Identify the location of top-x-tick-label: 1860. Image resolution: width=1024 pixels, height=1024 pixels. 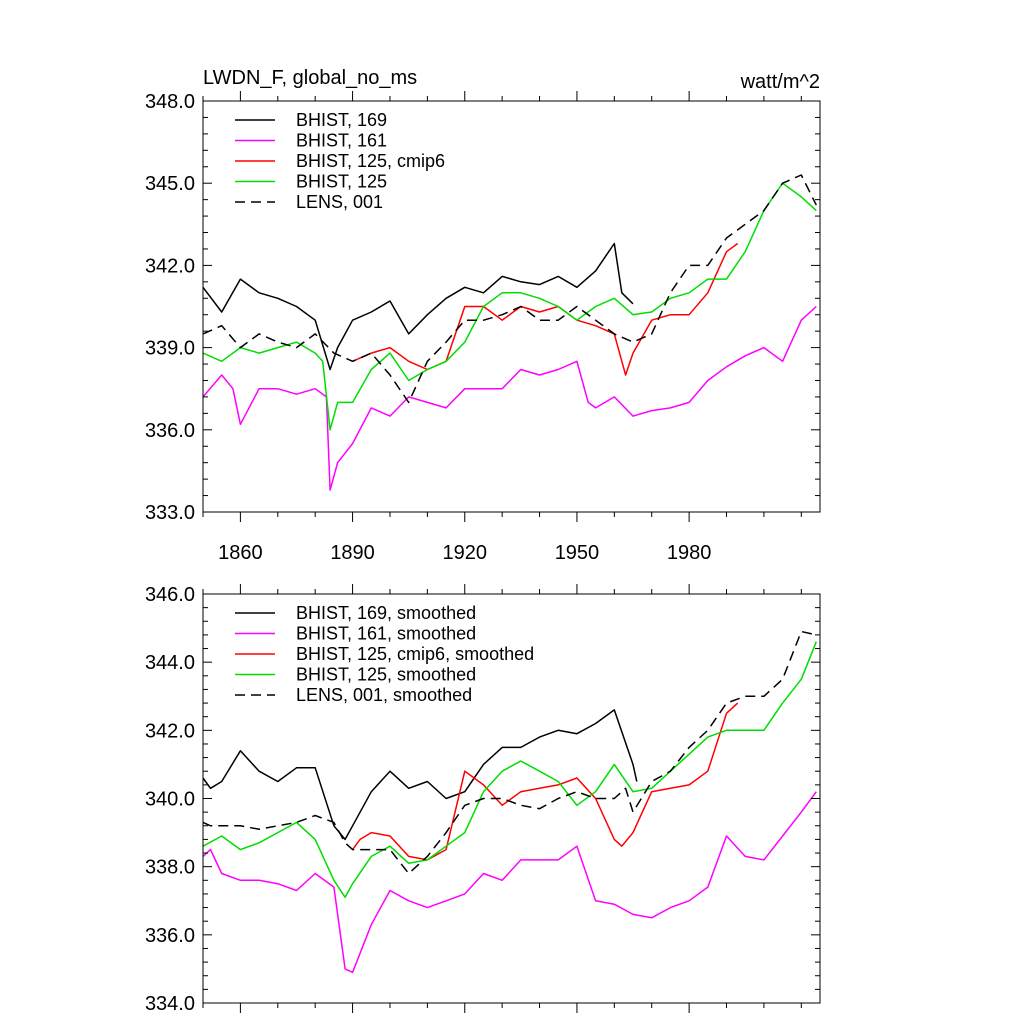
(240, 553).